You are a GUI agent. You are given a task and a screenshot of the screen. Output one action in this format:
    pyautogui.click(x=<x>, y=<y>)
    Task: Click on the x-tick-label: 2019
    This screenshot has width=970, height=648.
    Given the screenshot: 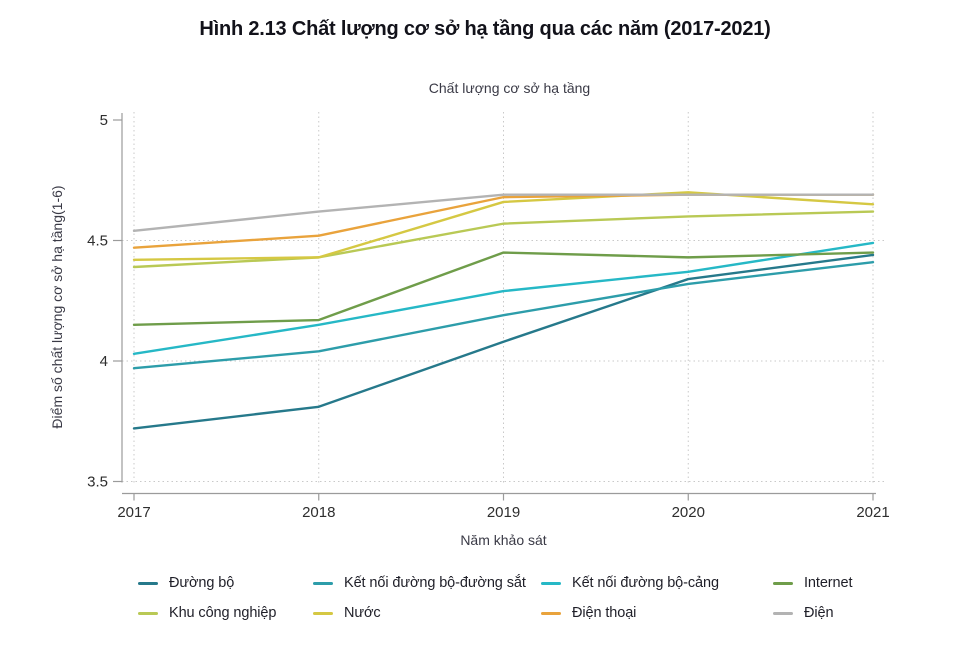 What is the action you would take?
    pyautogui.click(x=503, y=512)
    